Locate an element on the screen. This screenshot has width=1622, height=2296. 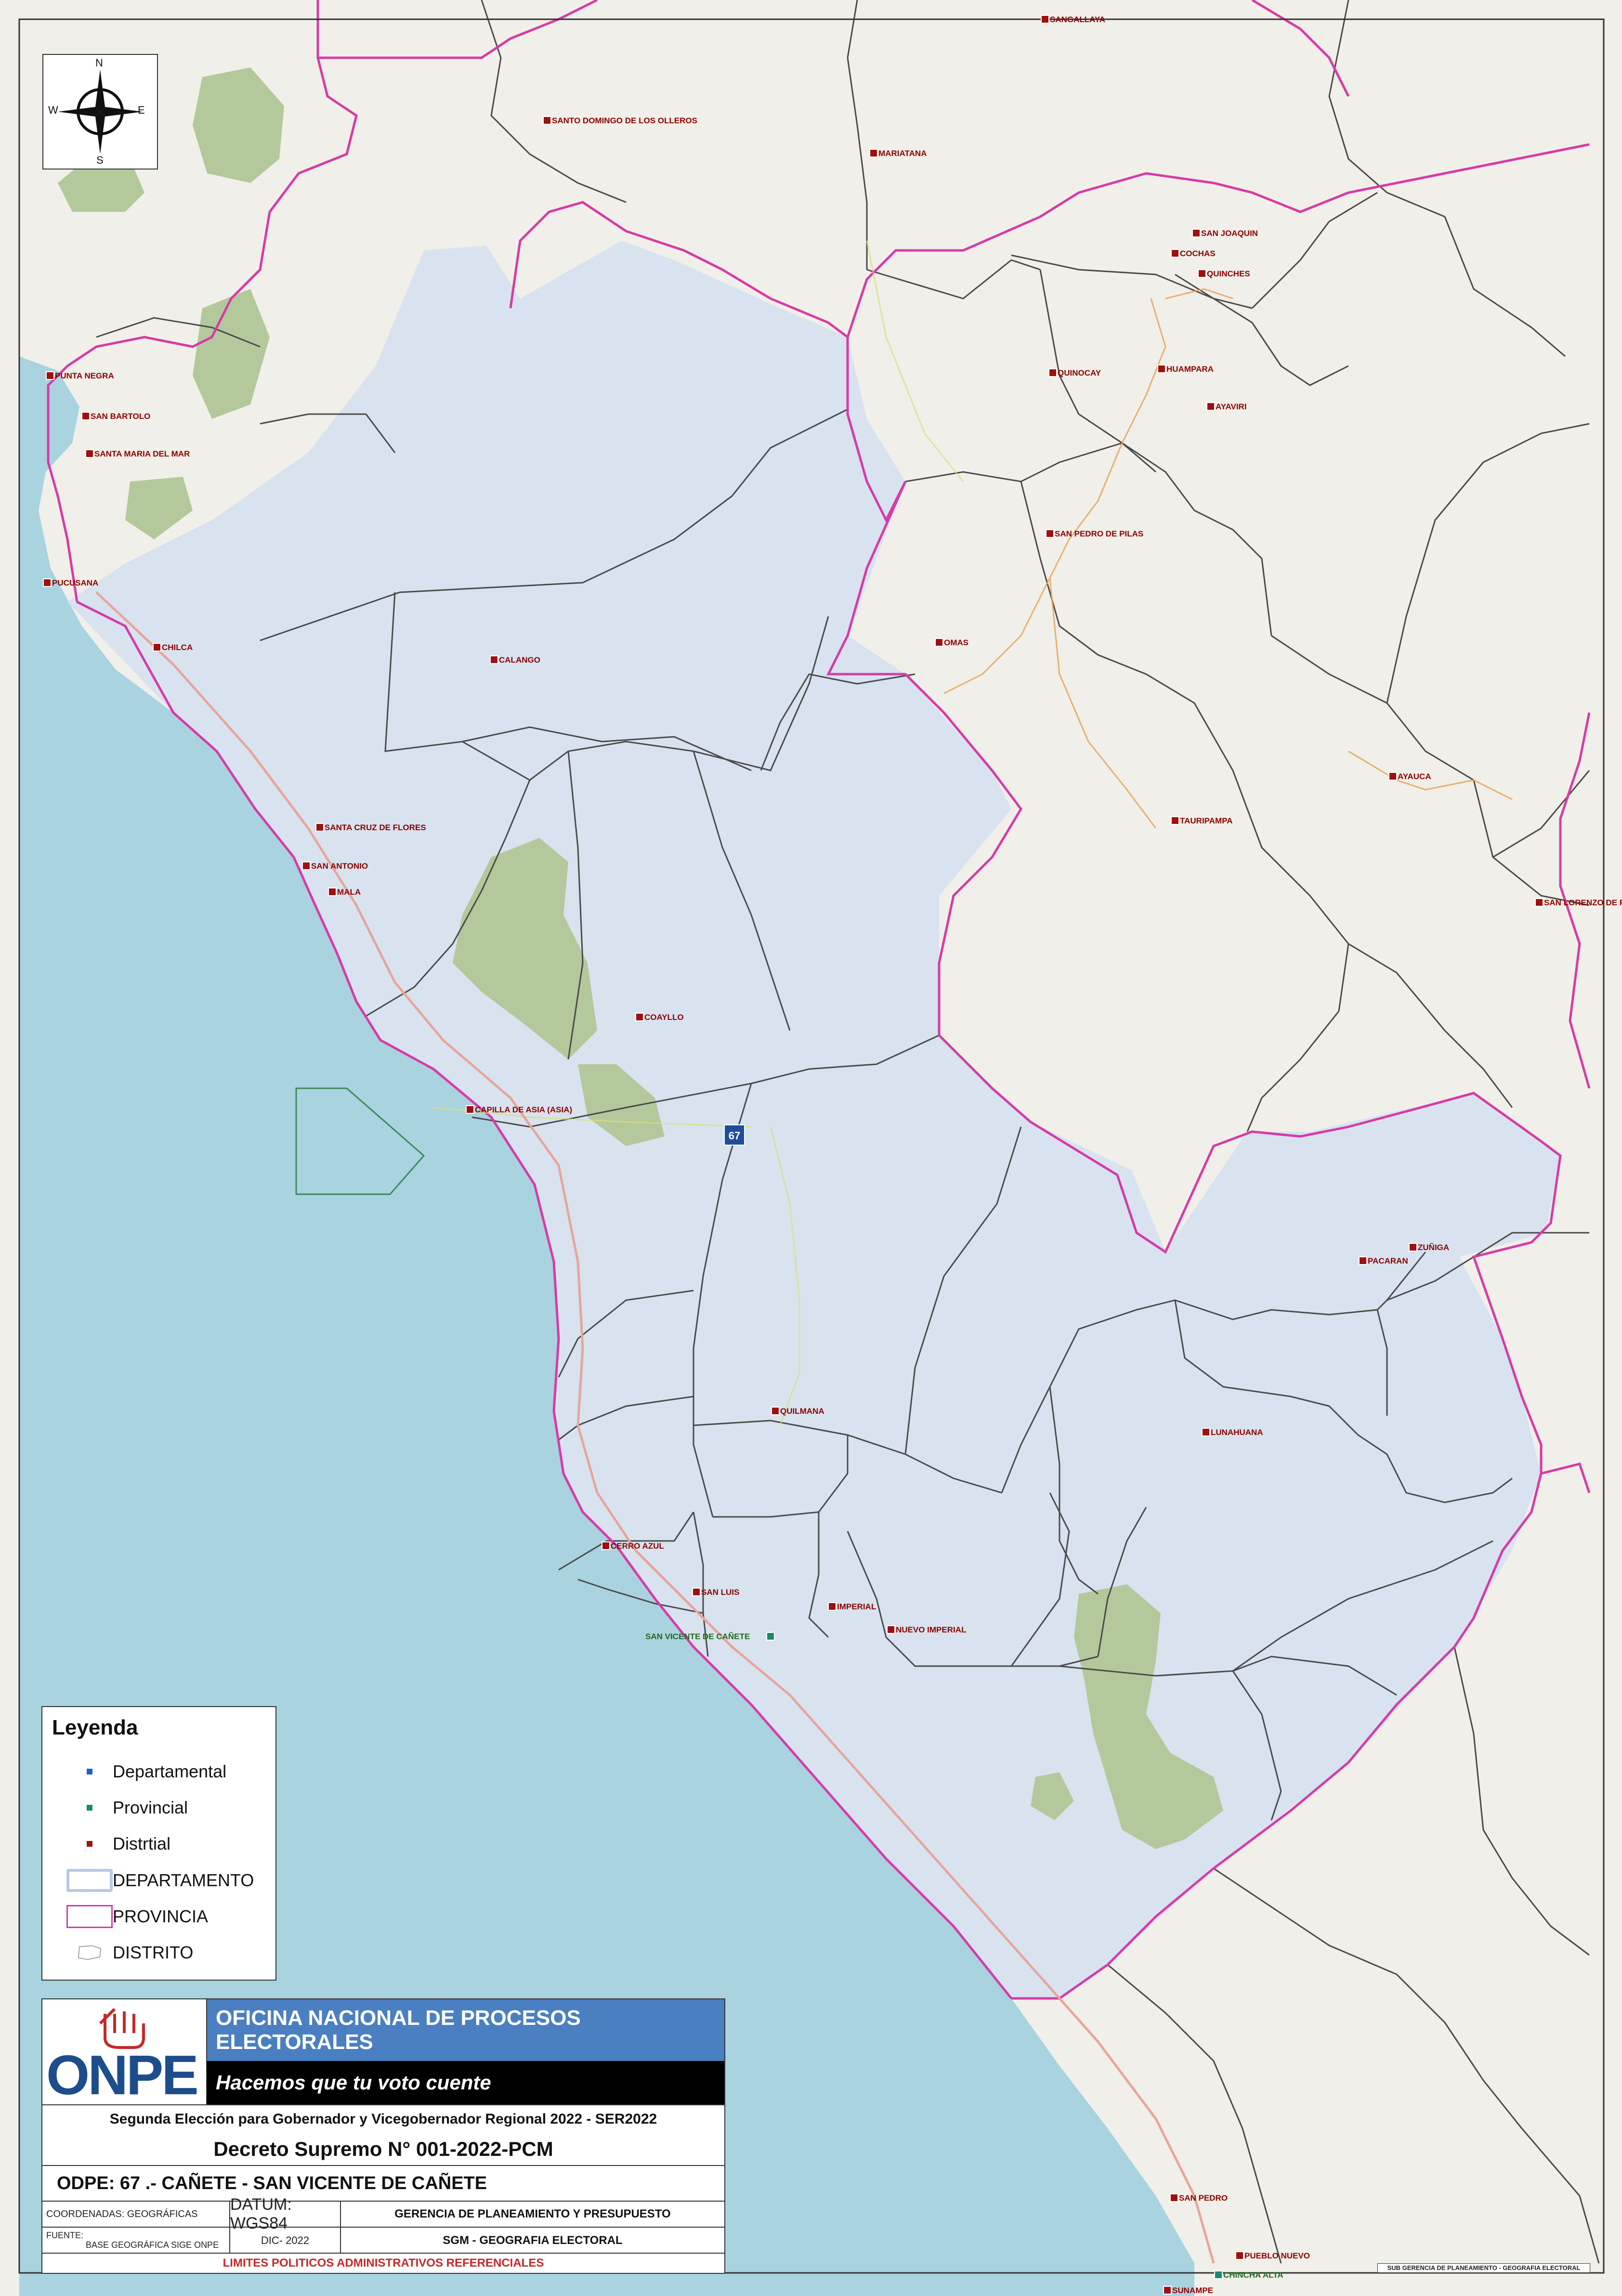
place-marker: MALA is located at coordinates (344, 892).